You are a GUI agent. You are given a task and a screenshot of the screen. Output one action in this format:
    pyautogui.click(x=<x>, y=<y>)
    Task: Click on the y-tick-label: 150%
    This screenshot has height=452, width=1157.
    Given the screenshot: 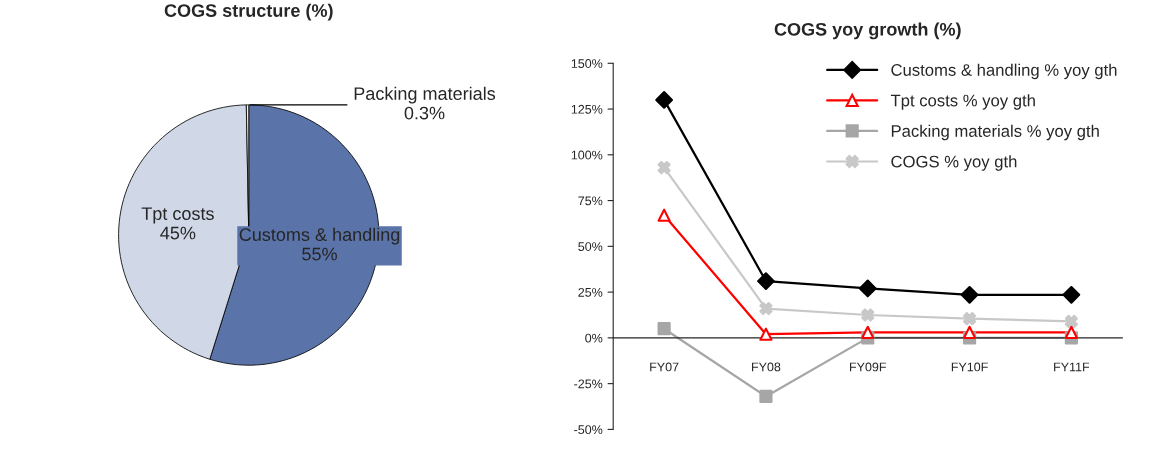 What is the action you would take?
    pyautogui.click(x=587, y=63)
    